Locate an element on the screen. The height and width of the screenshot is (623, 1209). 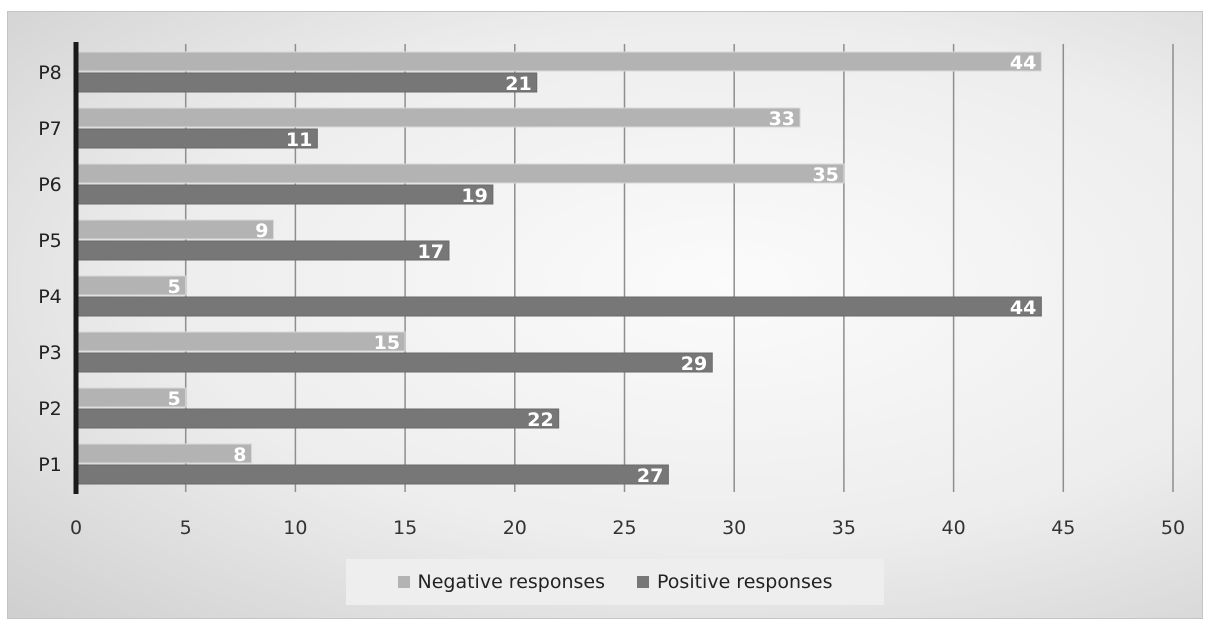
bar-p8-positive is located at coordinates (306, 82).